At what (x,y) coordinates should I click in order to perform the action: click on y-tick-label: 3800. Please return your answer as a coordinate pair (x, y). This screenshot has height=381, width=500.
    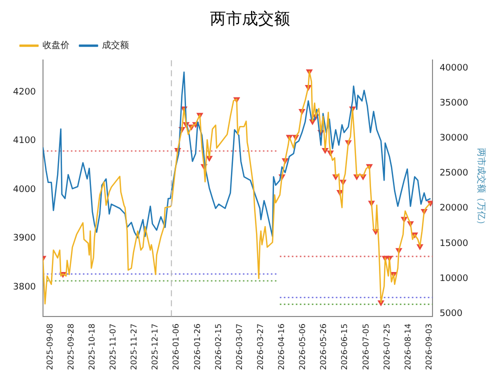
    Looking at the image, I should click on (24, 287).